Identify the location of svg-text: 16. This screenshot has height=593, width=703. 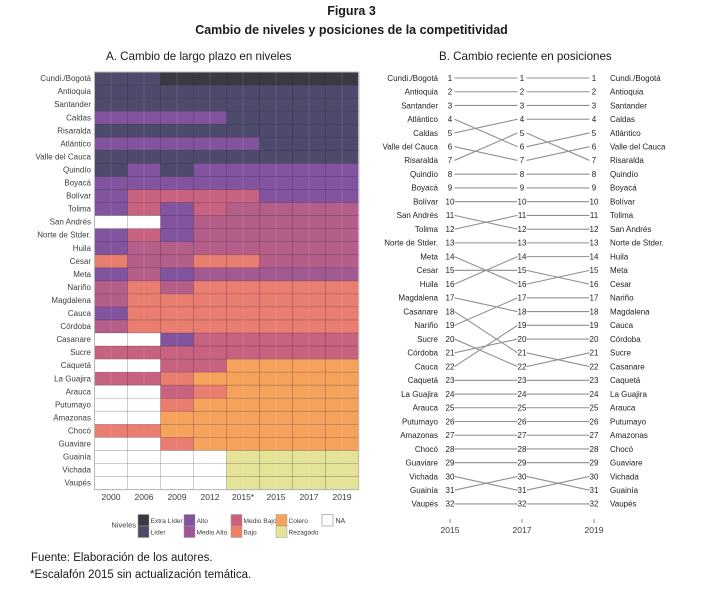
(522, 284).